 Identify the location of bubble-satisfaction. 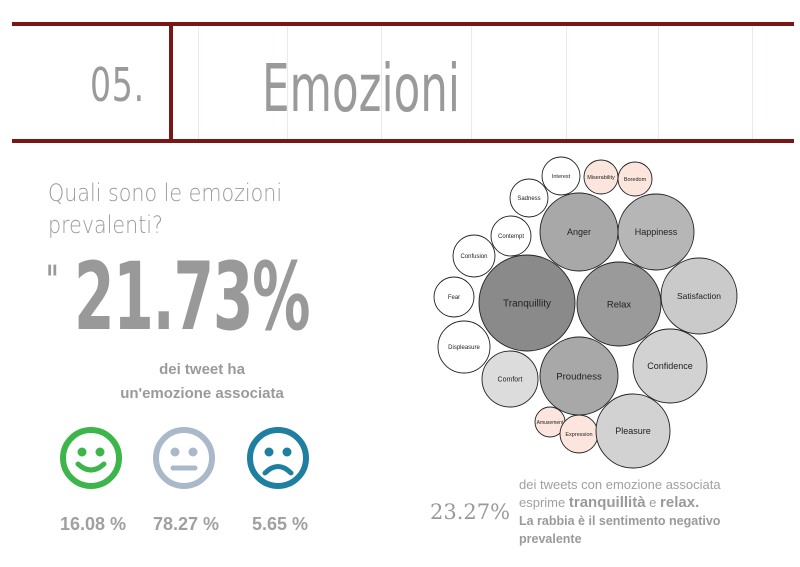
(699, 296).